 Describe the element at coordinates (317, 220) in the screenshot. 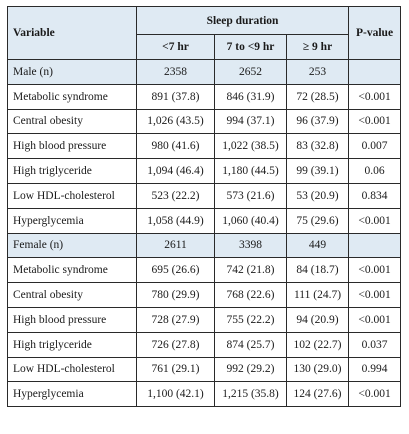

I see `cell-ge9: 75 (29.6)` at that location.